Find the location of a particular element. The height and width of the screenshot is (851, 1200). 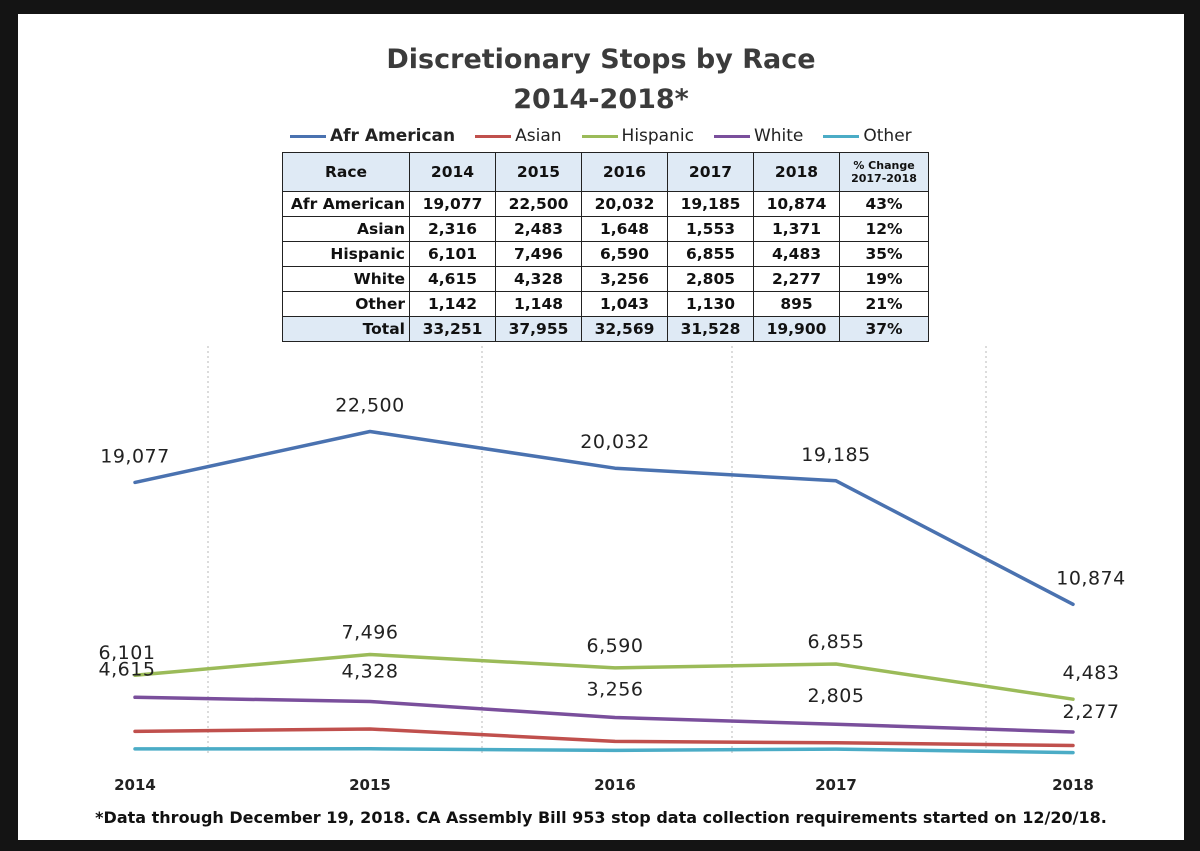

table-cell-change: 19% is located at coordinates (884, 279).